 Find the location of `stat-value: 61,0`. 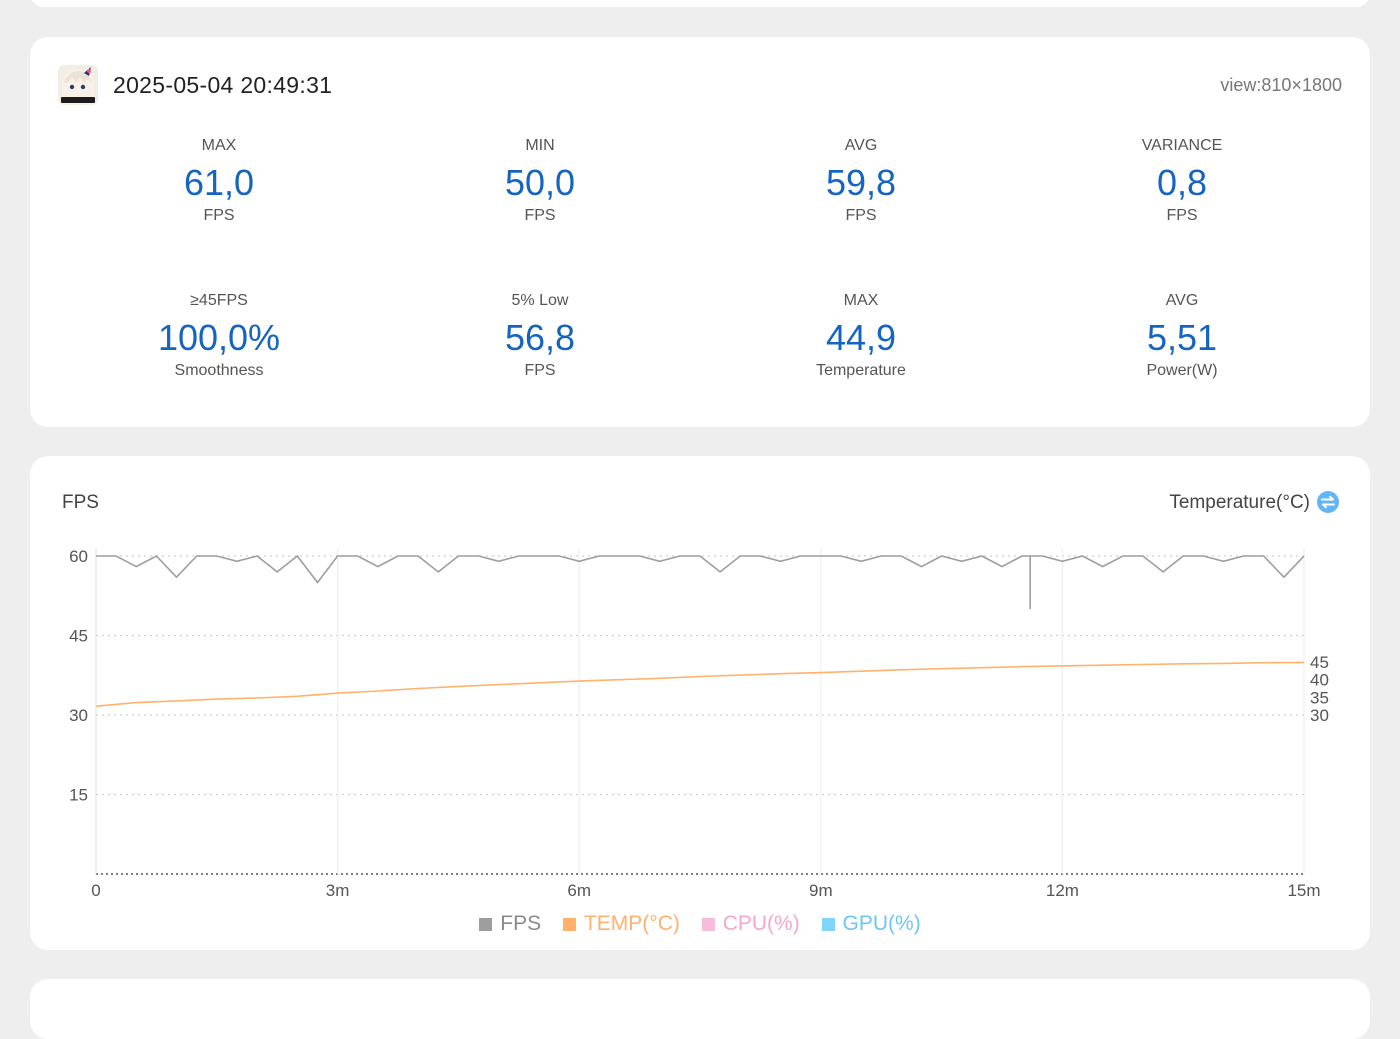

stat-value: 61,0 is located at coordinates (219, 182).